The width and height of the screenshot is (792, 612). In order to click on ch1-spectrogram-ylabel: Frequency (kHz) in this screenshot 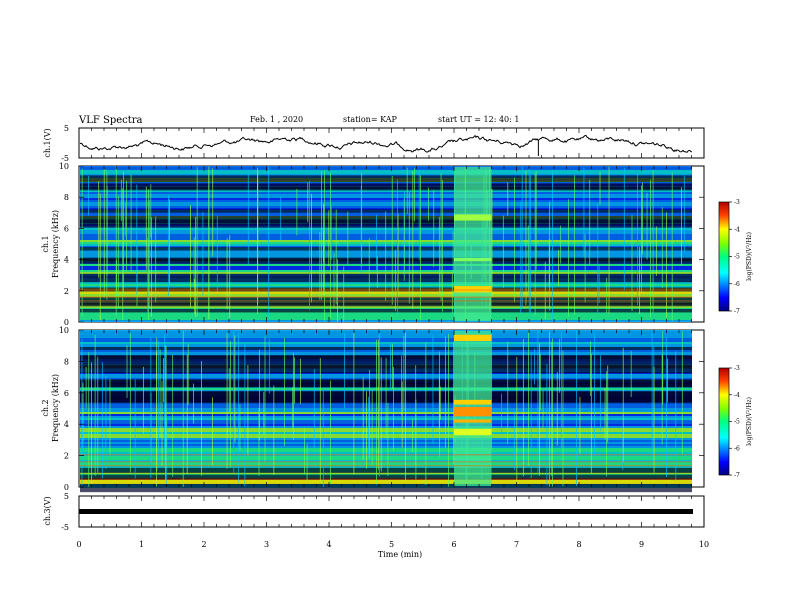, I will do `click(55, 244)`.